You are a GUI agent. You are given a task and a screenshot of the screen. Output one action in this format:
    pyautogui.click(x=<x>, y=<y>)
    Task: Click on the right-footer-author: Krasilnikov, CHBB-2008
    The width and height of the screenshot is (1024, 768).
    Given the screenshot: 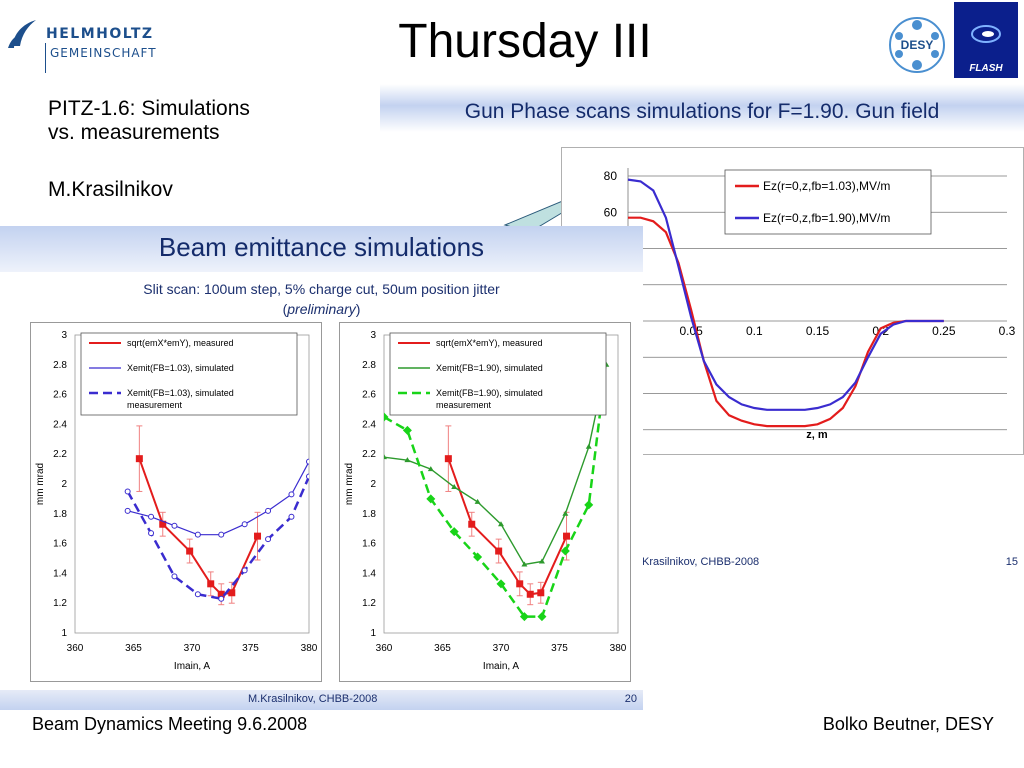 What is the action you would take?
    pyautogui.click(x=701, y=562)
    